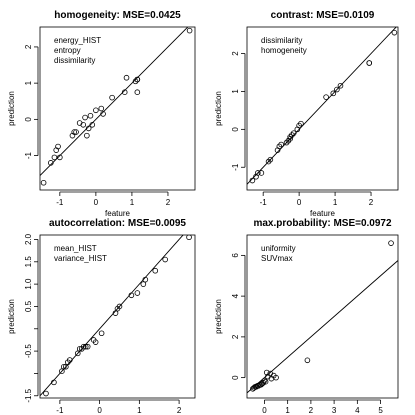  Describe the element at coordinates (322, 223) in the screenshot. I see `panel-title: max.probability: MSE=0.0972` at that location.